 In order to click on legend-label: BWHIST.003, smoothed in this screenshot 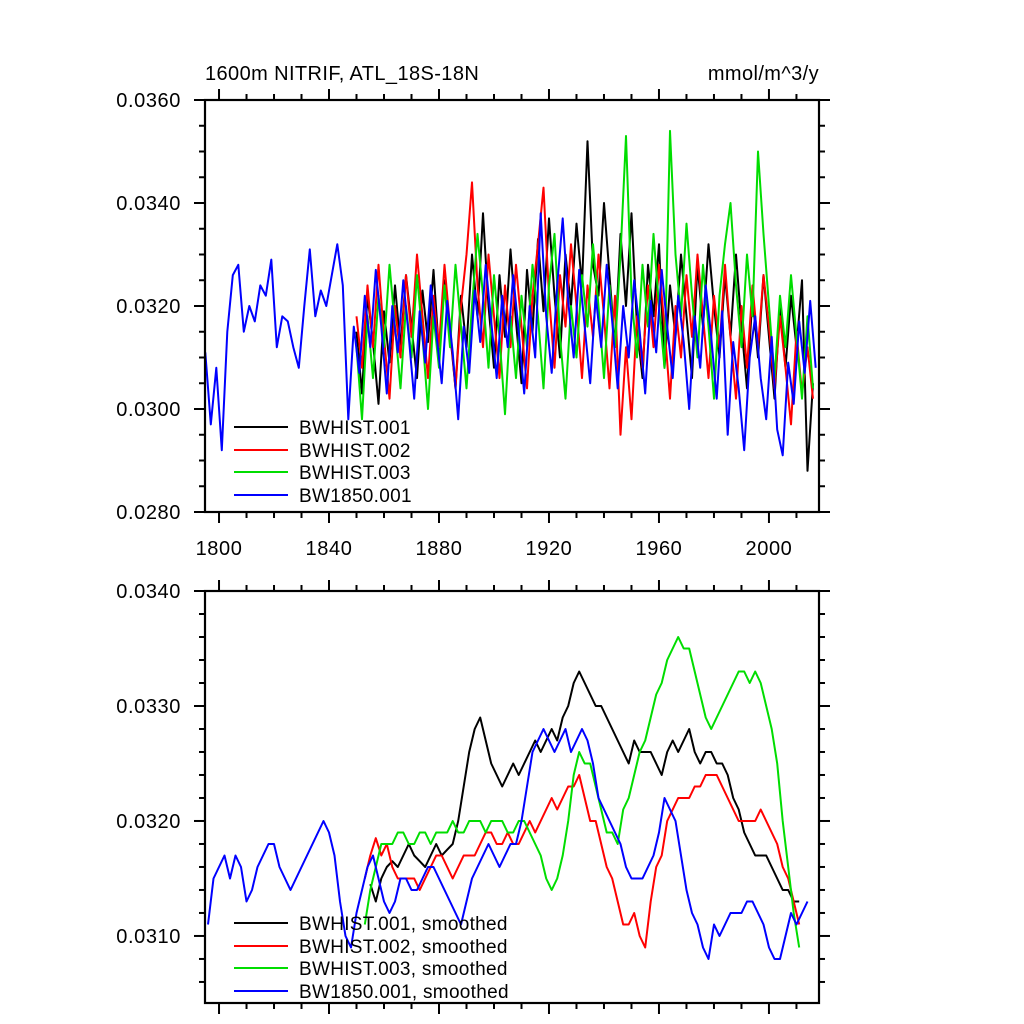, I will do `click(403, 969)`.